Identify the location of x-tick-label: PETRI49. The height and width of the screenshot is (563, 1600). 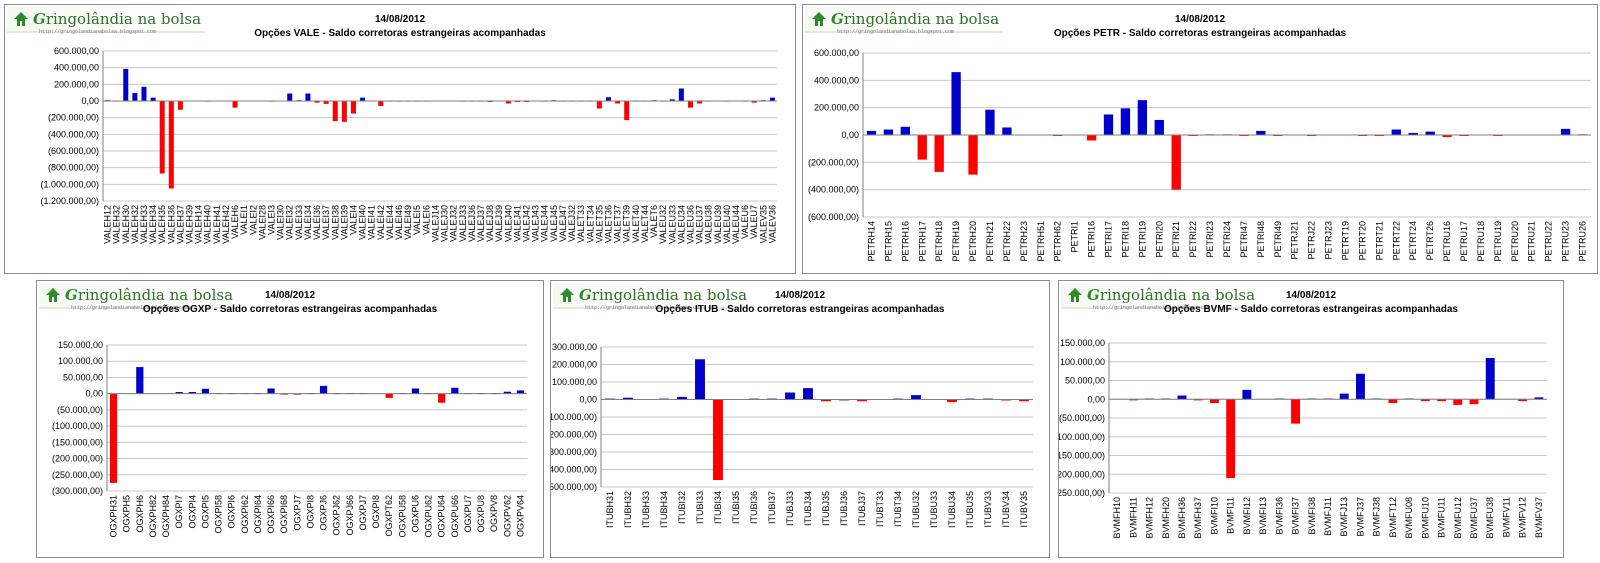
(1278, 239).